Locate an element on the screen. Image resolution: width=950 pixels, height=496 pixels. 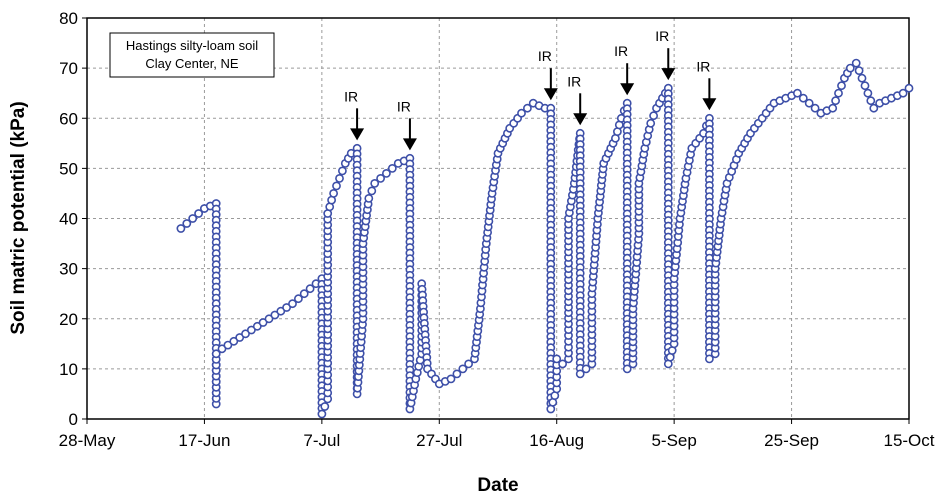
y-tick-label: 10 is located at coordinates (68, 369).